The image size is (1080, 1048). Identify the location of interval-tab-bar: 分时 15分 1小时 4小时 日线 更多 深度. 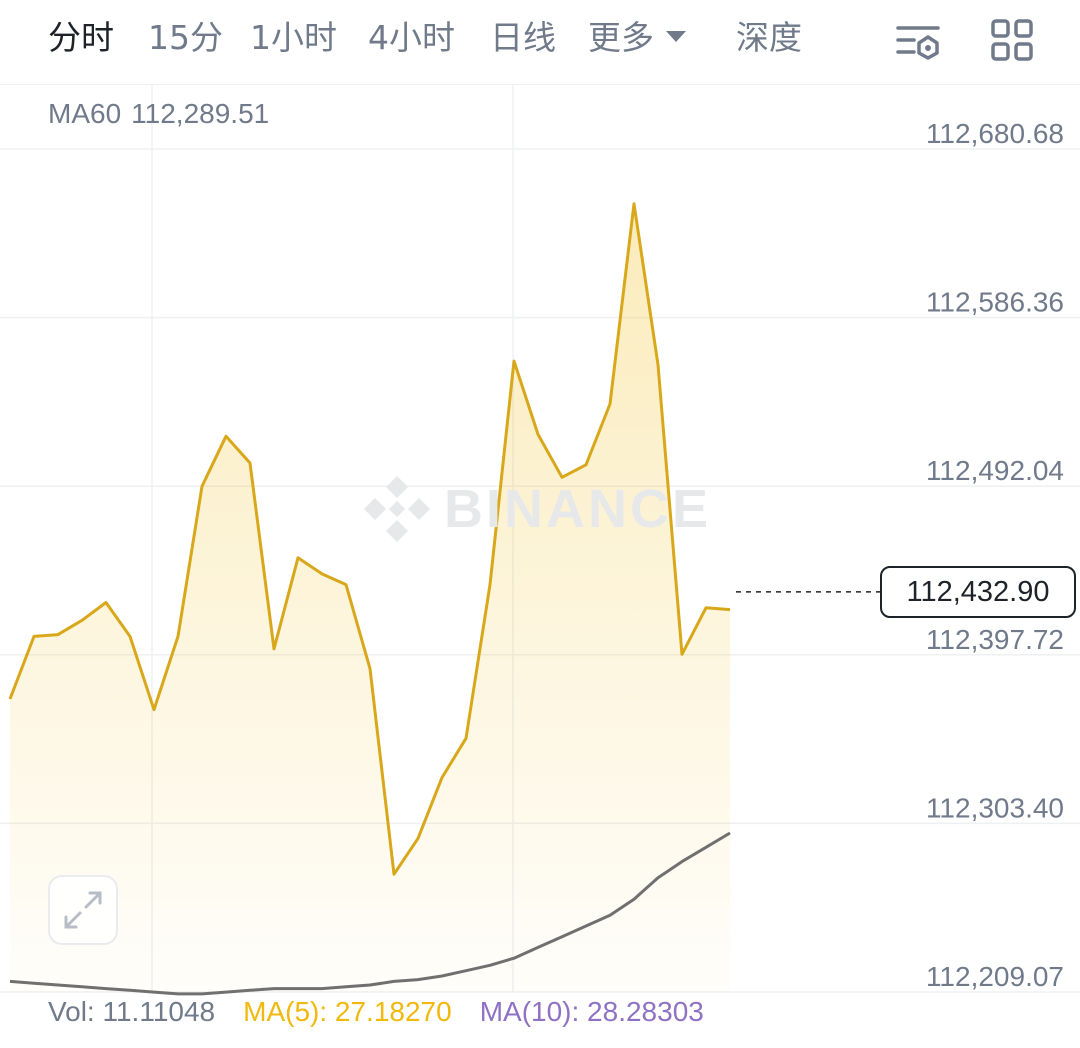
(540, 42).